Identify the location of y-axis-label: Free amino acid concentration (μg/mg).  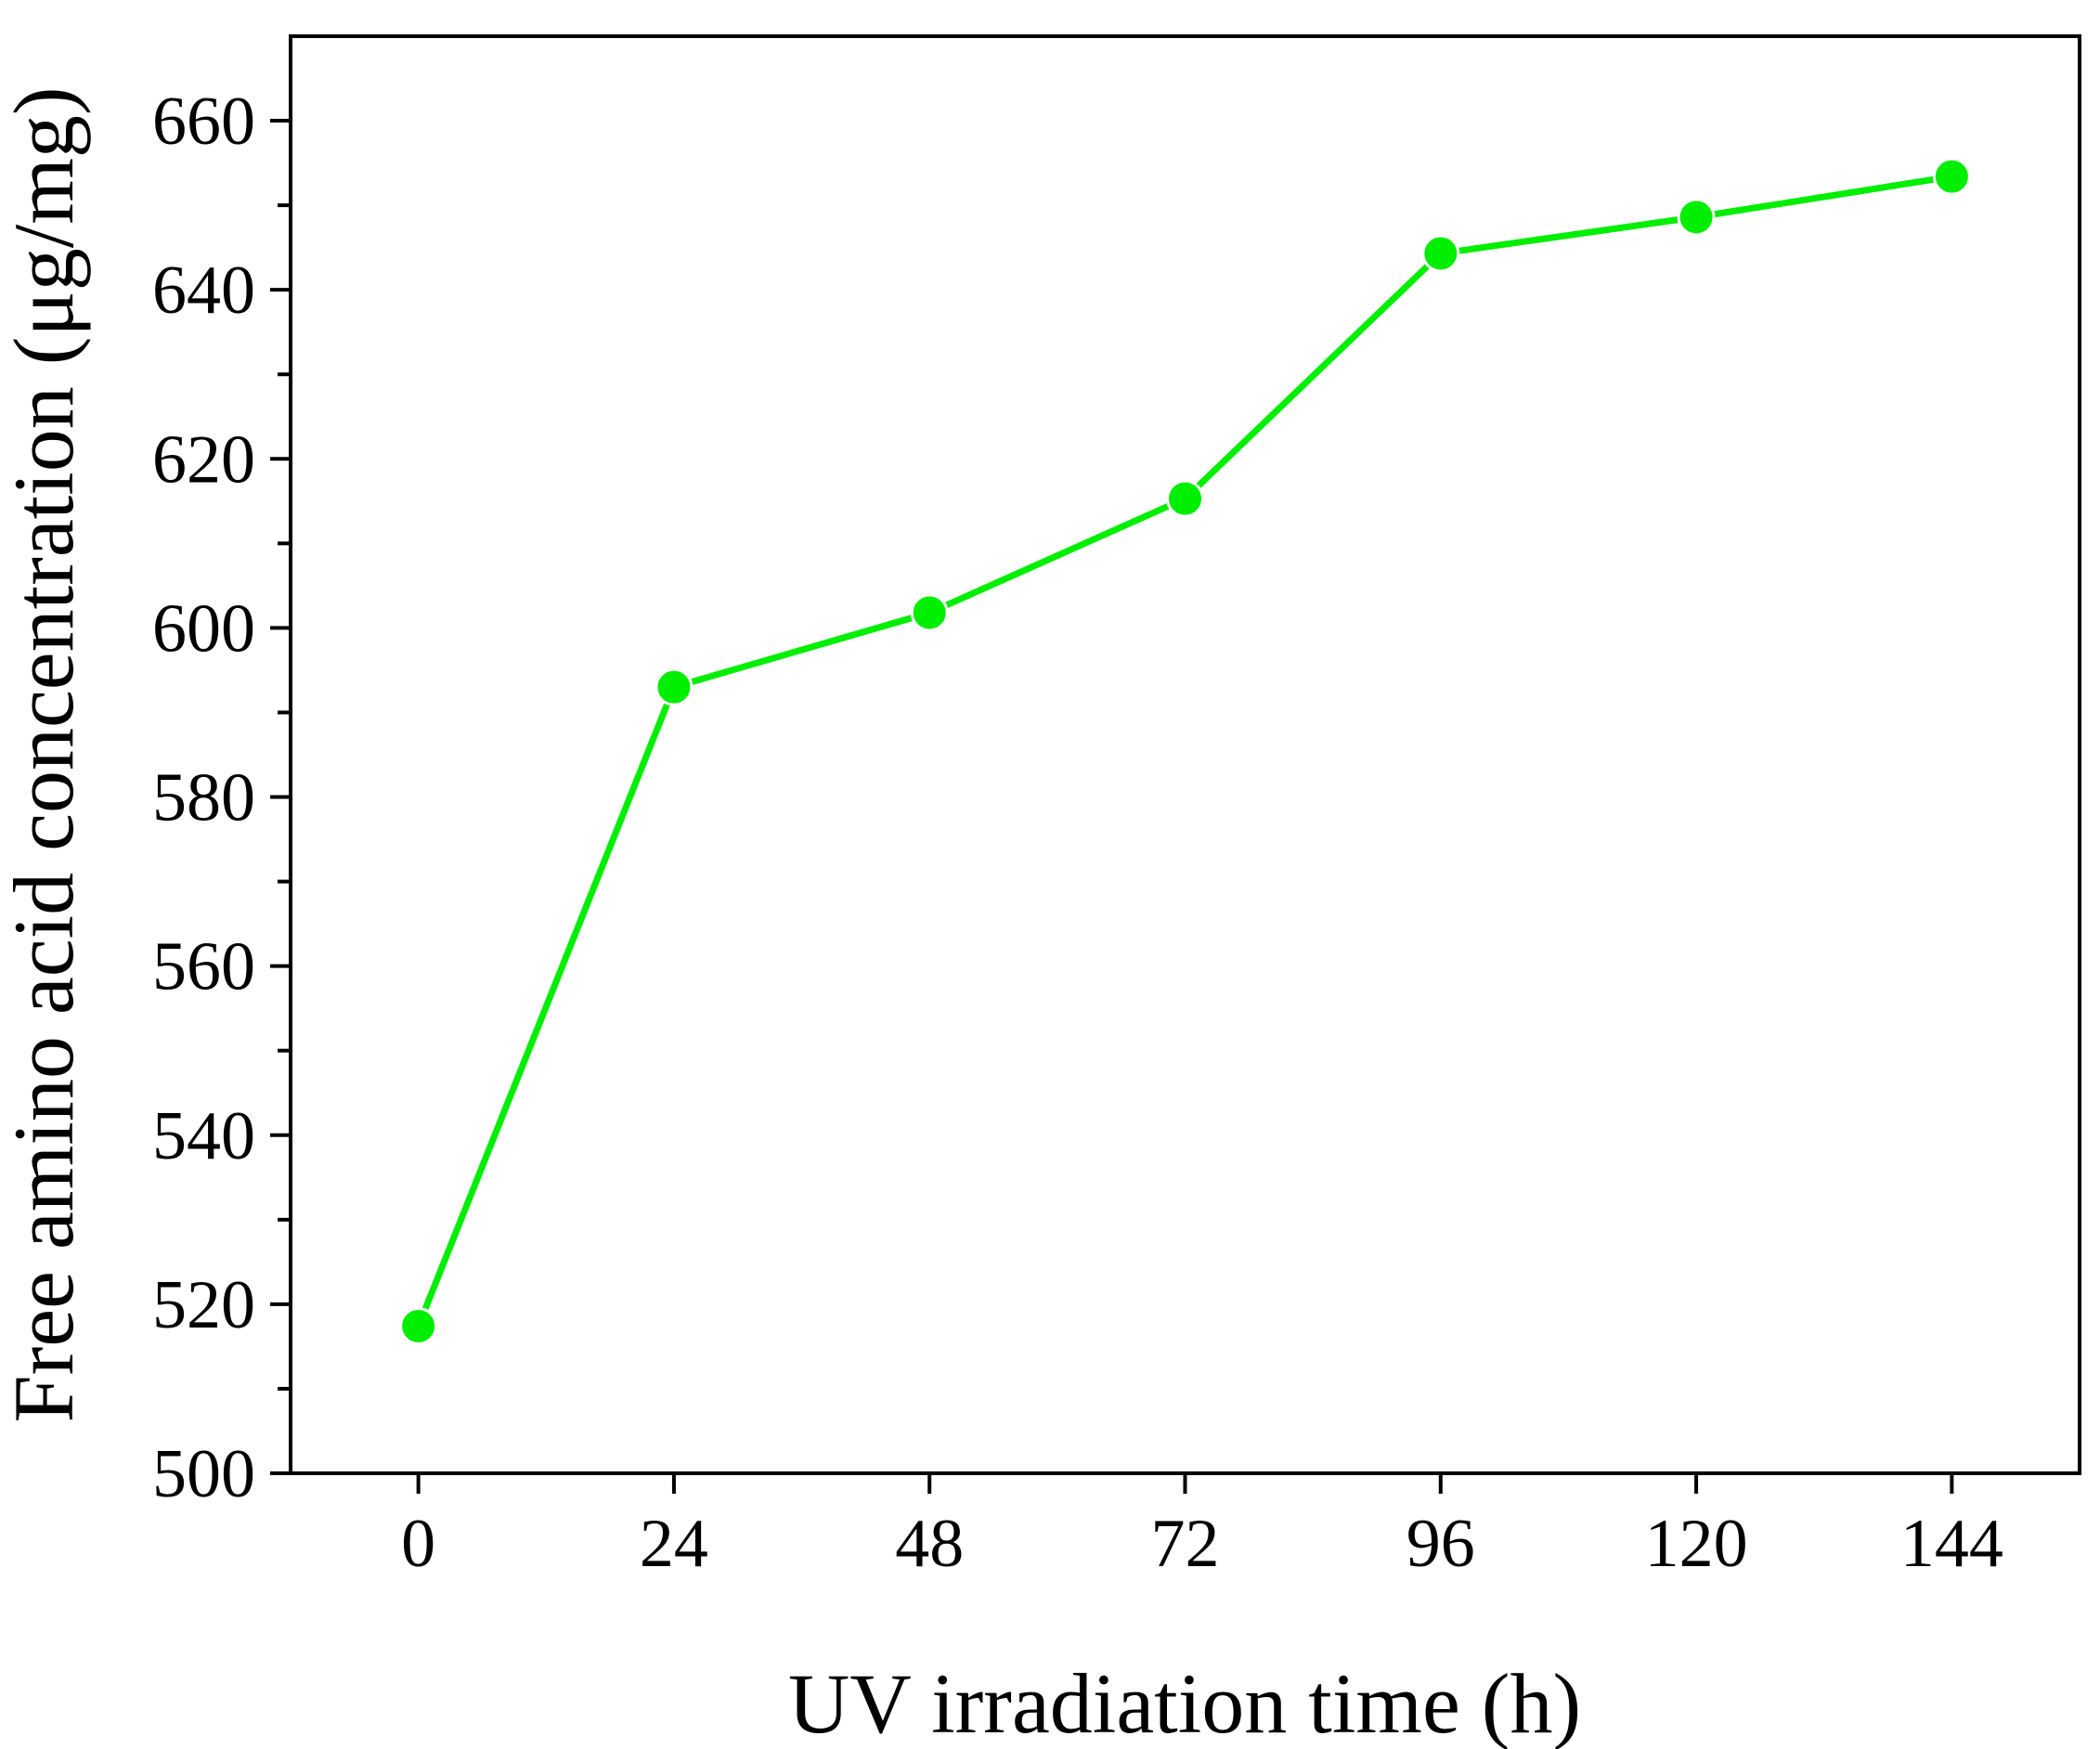
(46, 754).